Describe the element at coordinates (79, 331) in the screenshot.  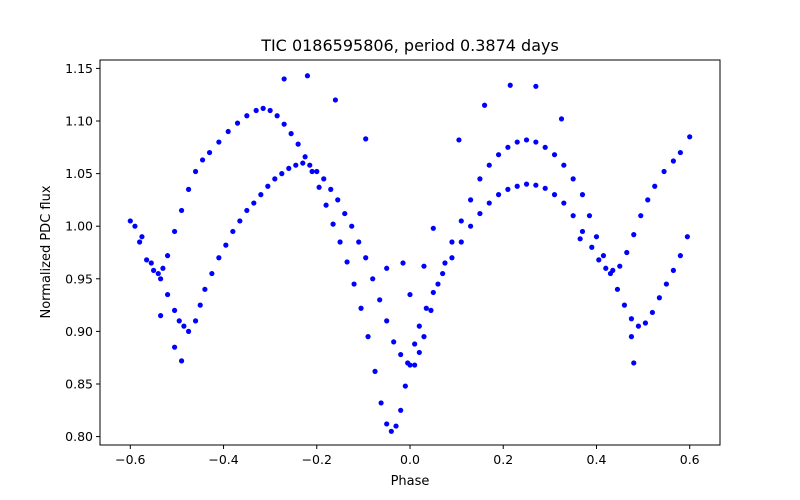
I see `y-tick-label: 0.90` at that location.